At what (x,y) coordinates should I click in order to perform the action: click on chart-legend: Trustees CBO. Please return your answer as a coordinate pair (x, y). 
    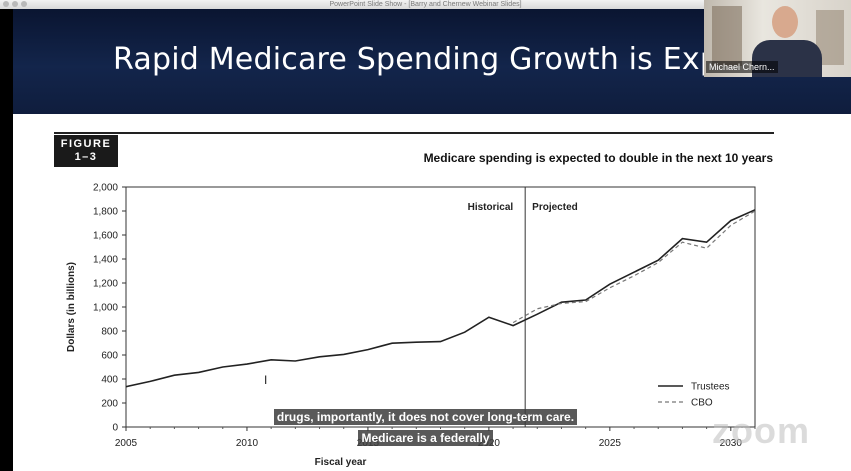
    Looking at the image, I should click on (694, 395).